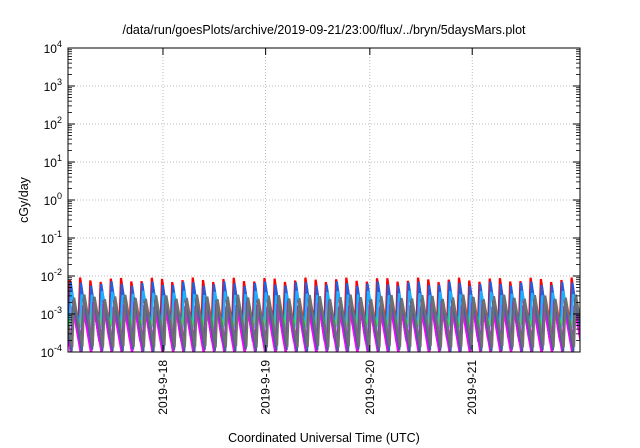 The width and height of the screenshot is (640, 448). Describe the element at coordinates (163, 387) in the screenshot. I see `x-tick-label: 2019-9-18` at that location.